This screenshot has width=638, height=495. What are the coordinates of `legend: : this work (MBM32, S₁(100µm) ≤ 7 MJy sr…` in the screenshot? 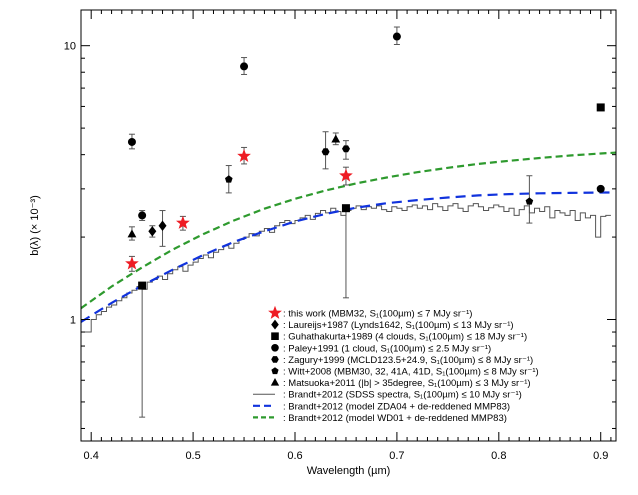 It's located at (396, 364).